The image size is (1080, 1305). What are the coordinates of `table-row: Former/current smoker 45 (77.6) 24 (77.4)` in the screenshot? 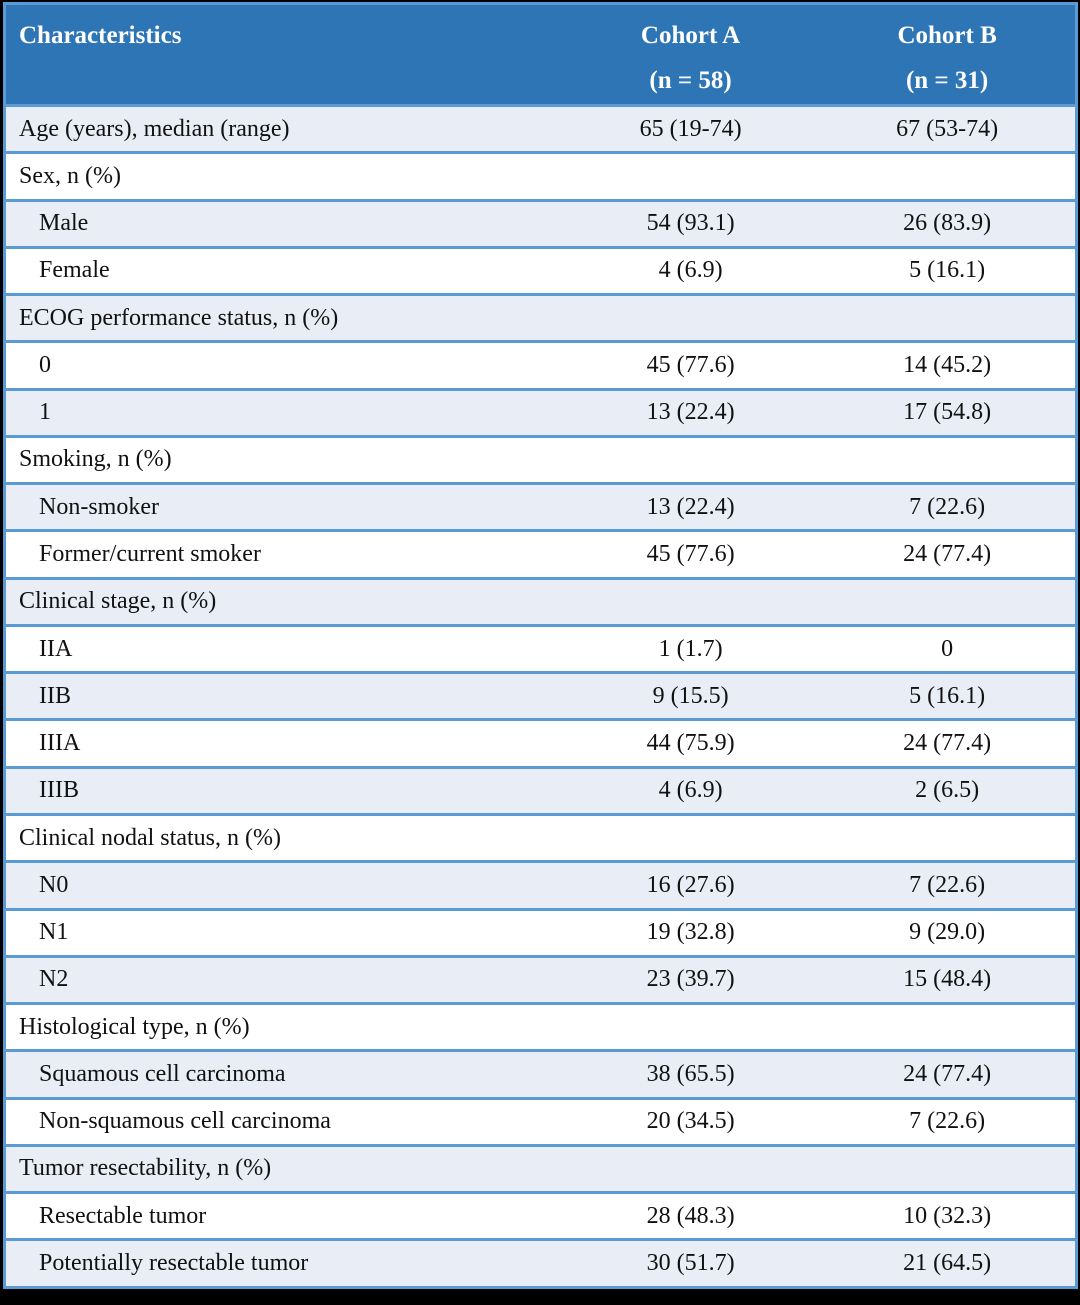 It's located at (540, 554).